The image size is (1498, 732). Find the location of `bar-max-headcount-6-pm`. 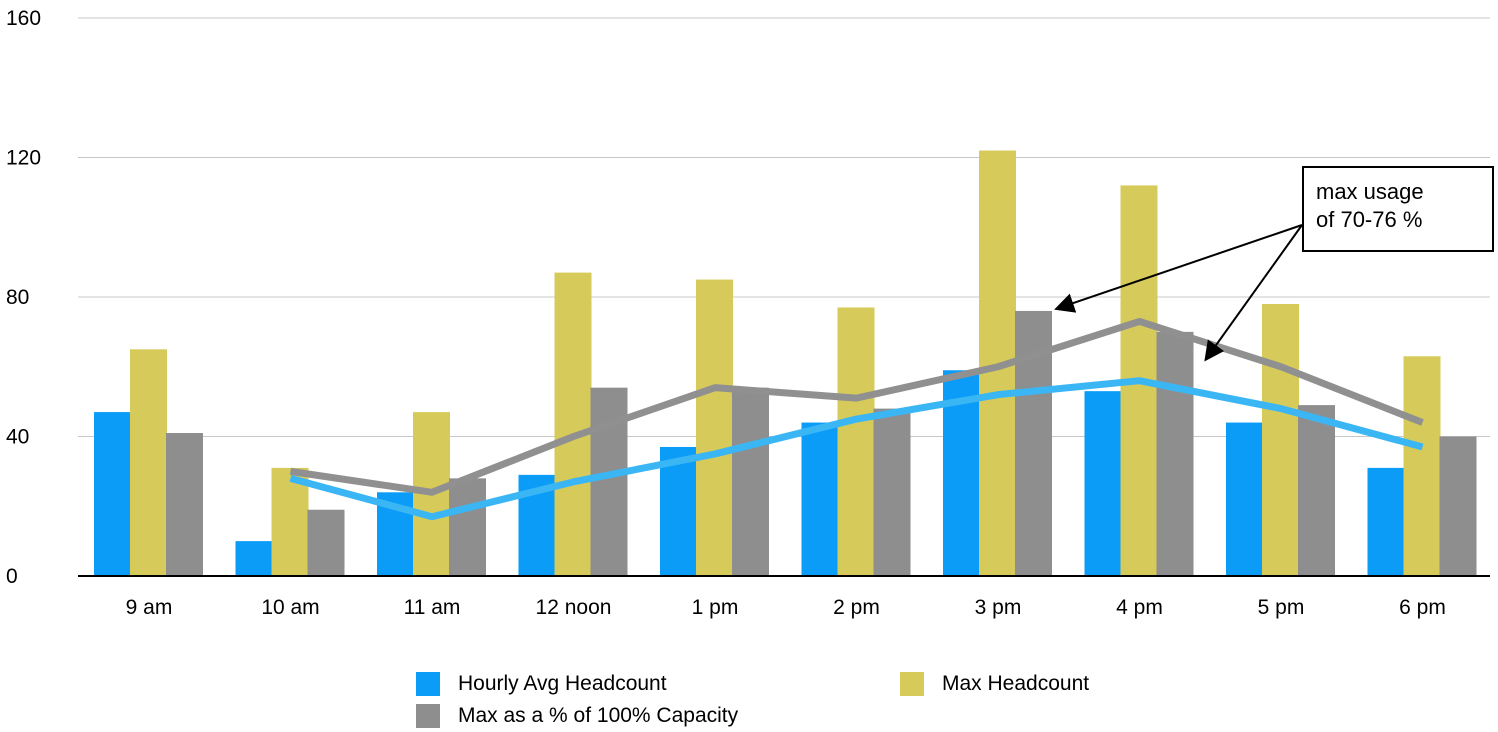

bar-max-headcount-6-pm is located at coordinates (1422, 466).